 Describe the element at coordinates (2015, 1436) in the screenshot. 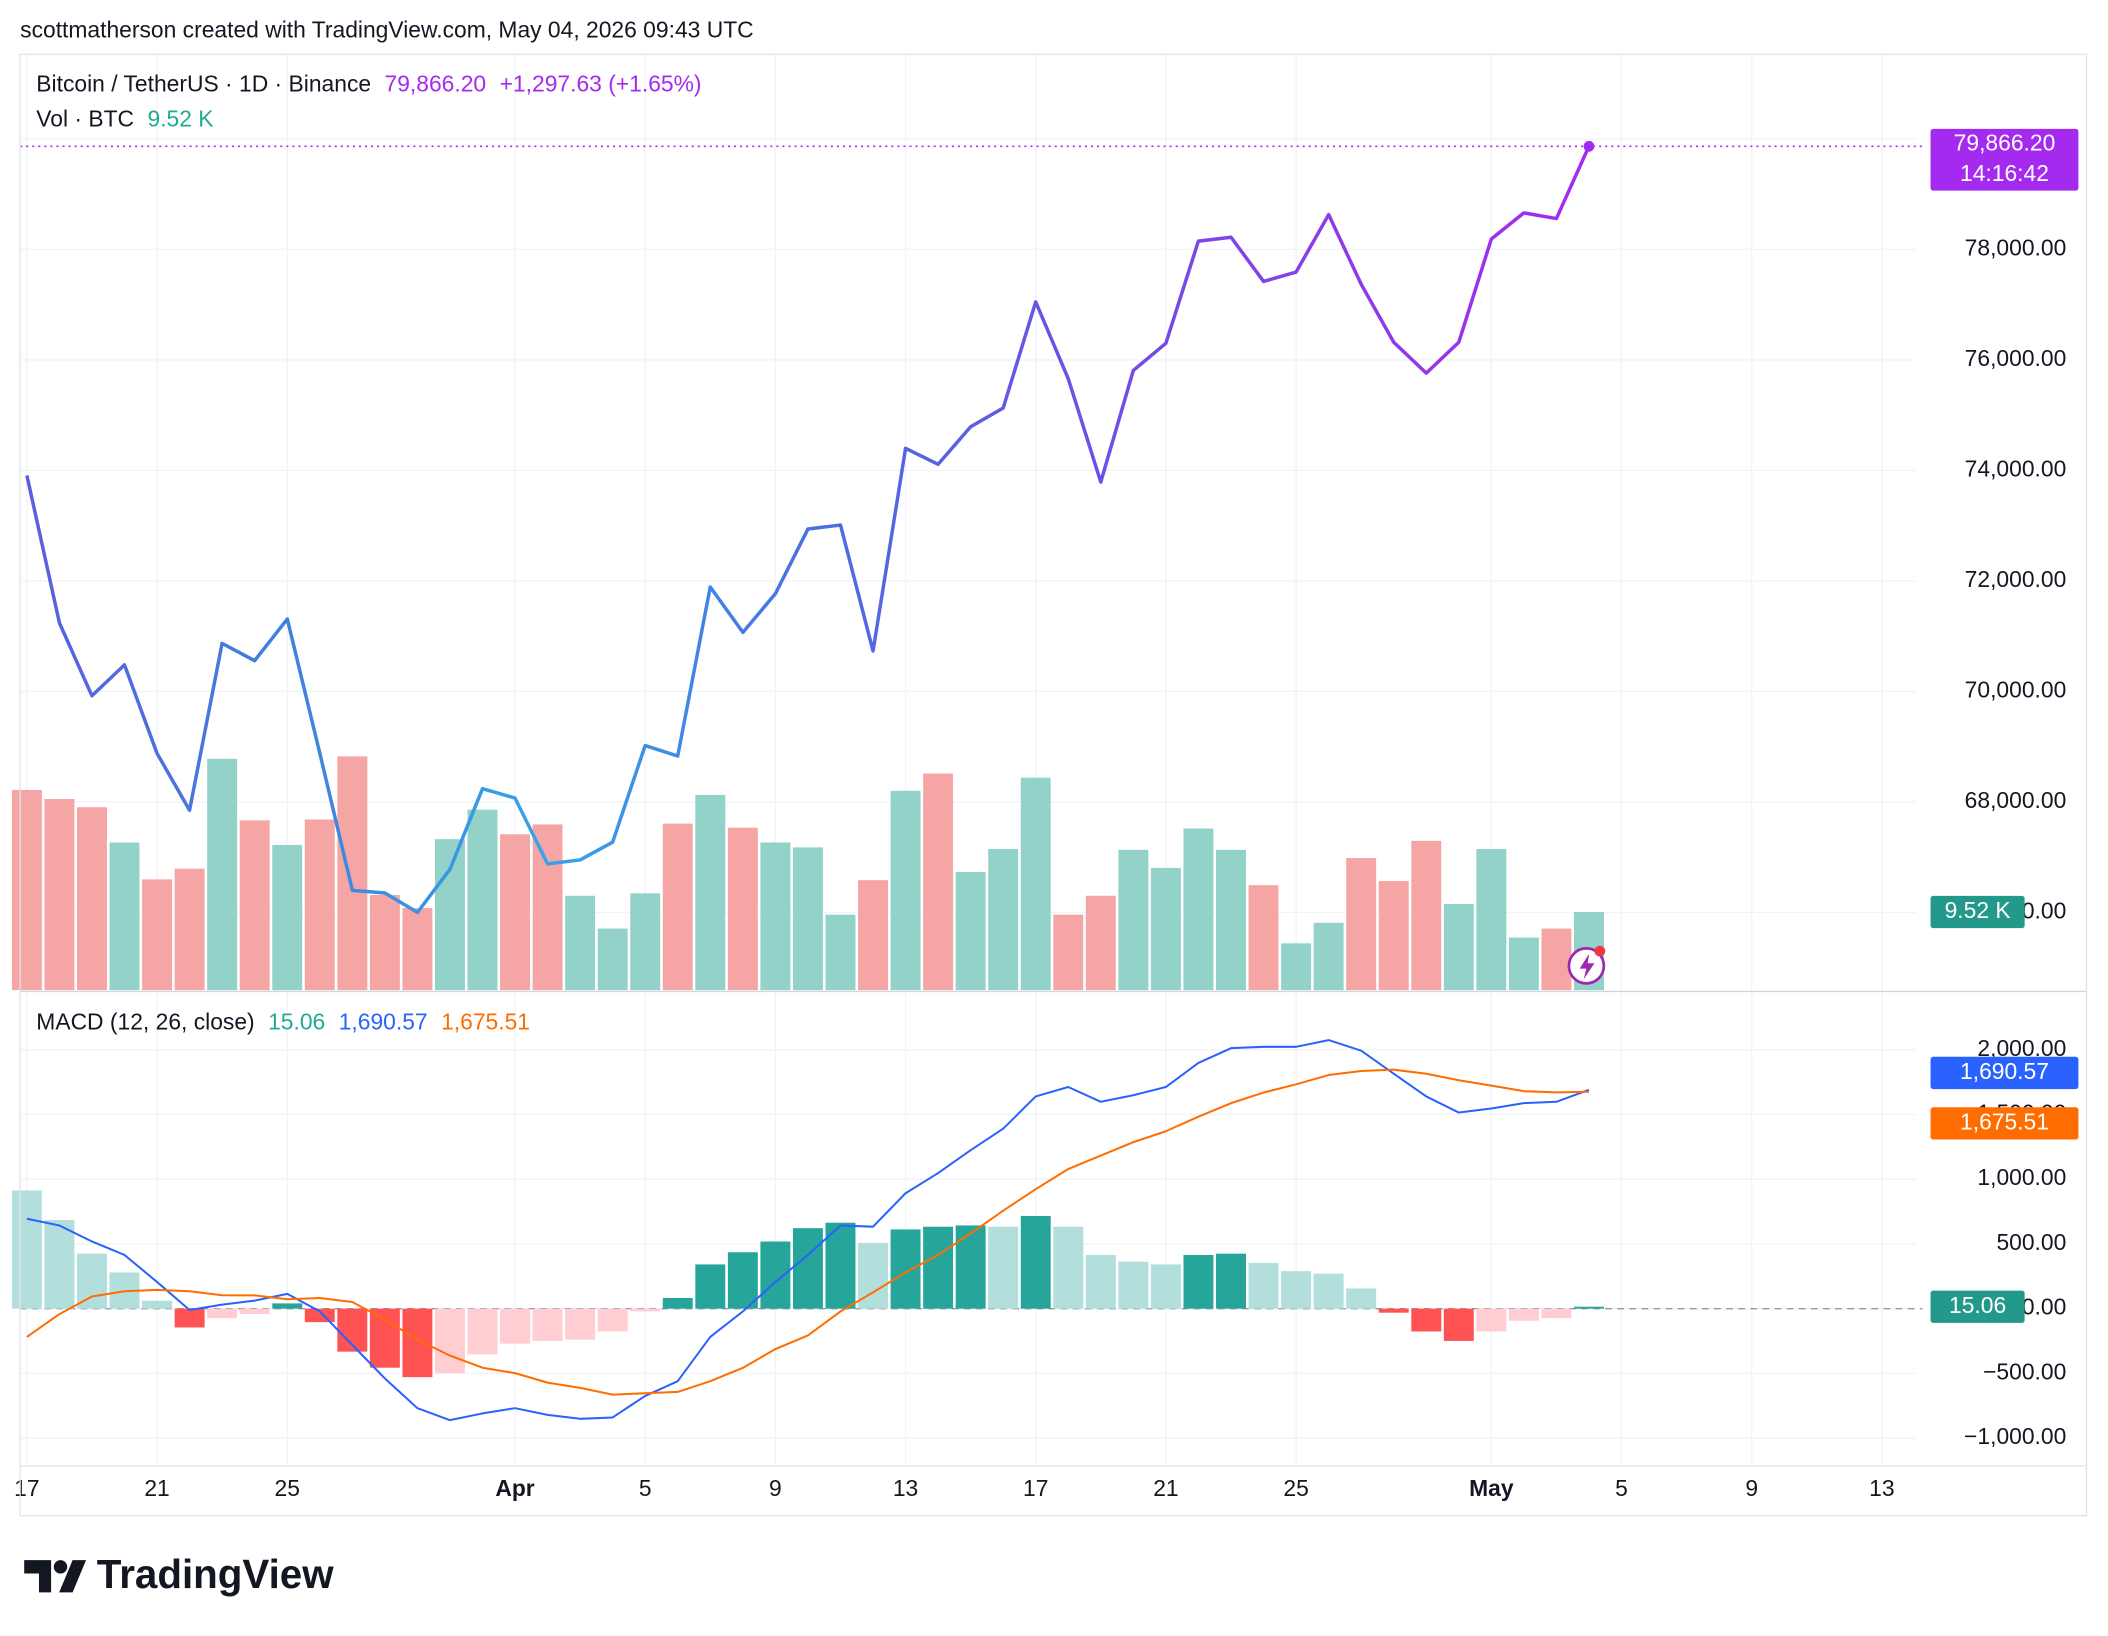

I see `y-tick-label: −1,000.00` at that location.